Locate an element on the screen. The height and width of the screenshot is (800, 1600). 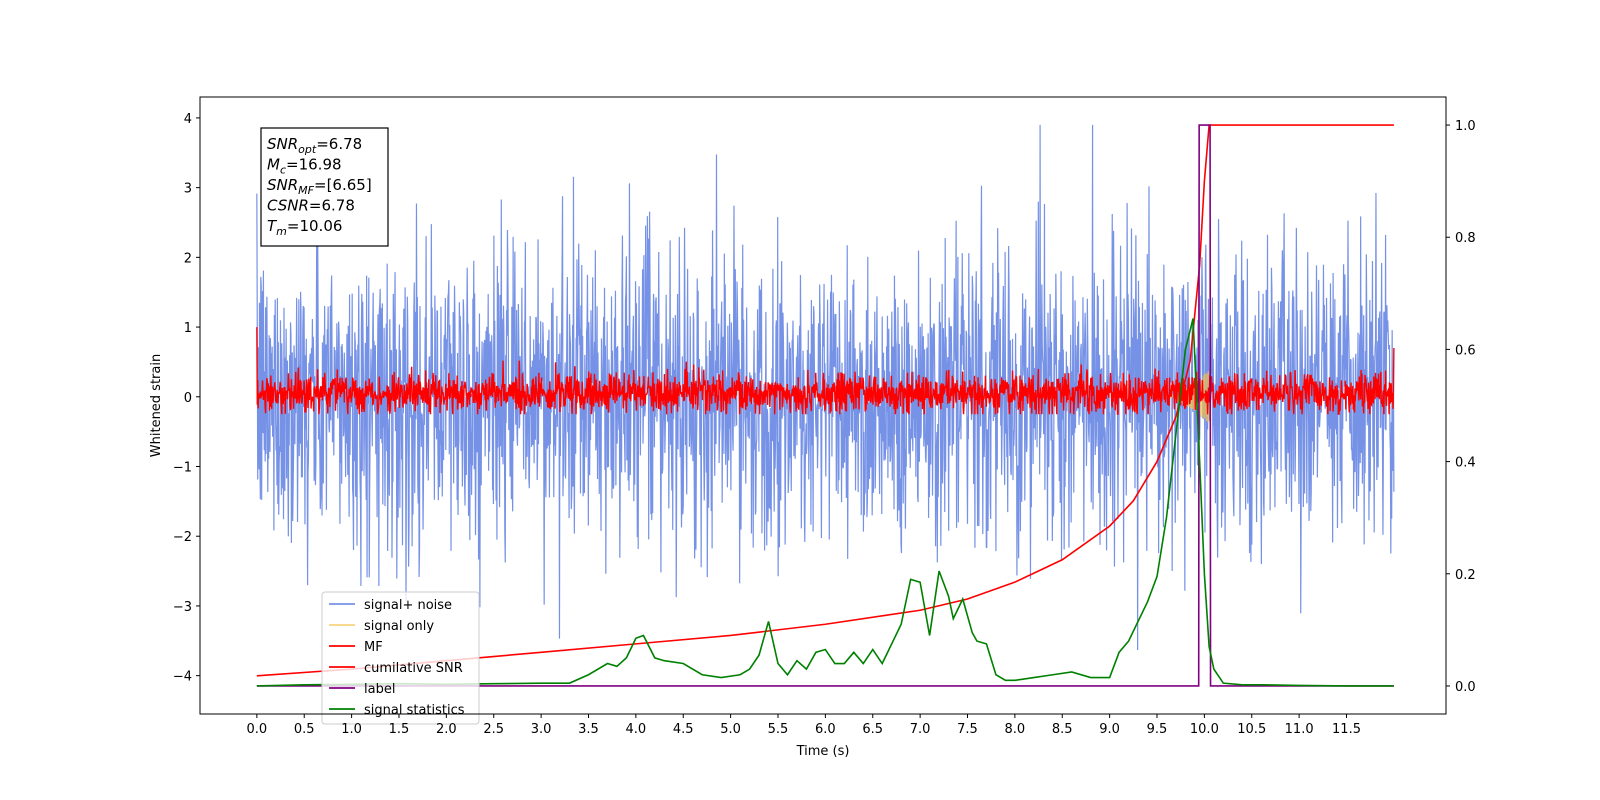
x-tick-label: 6.0 is located at coordinates (825, 729).